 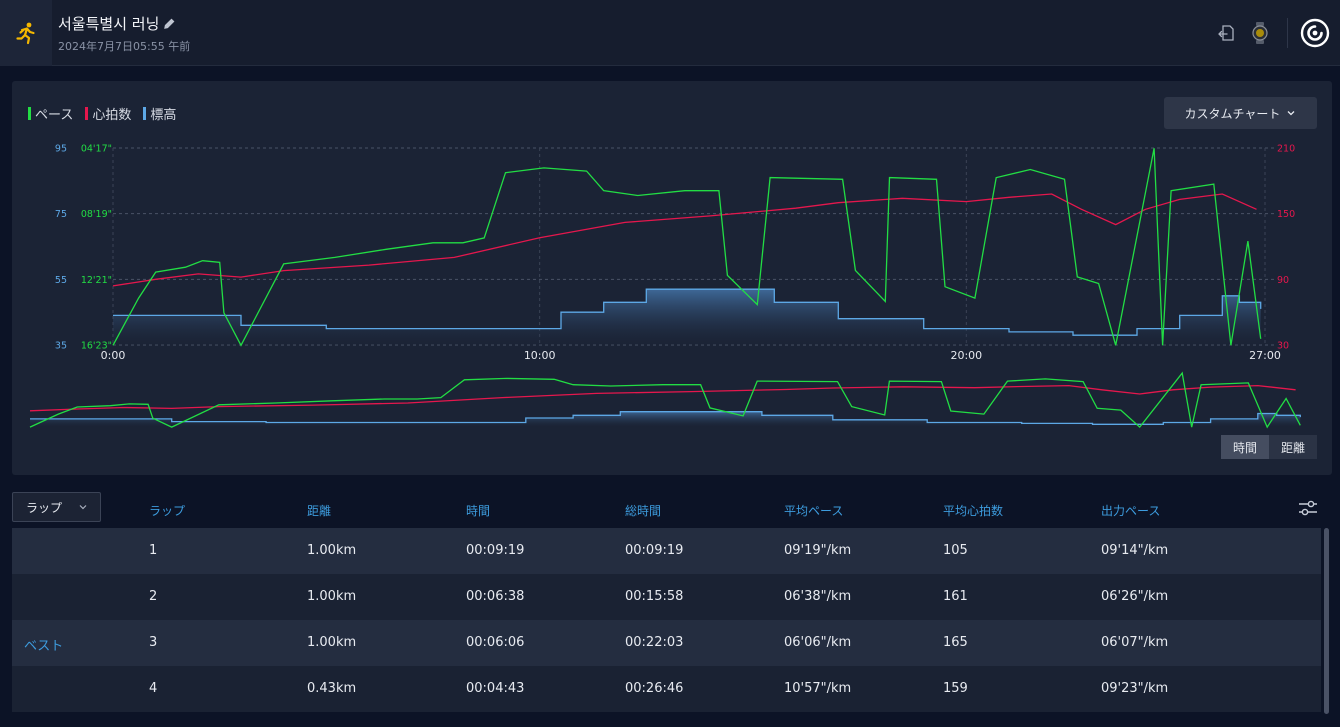 I want to click on cell-avg-pace: 06'38"/km, so click(x=818, y=596).